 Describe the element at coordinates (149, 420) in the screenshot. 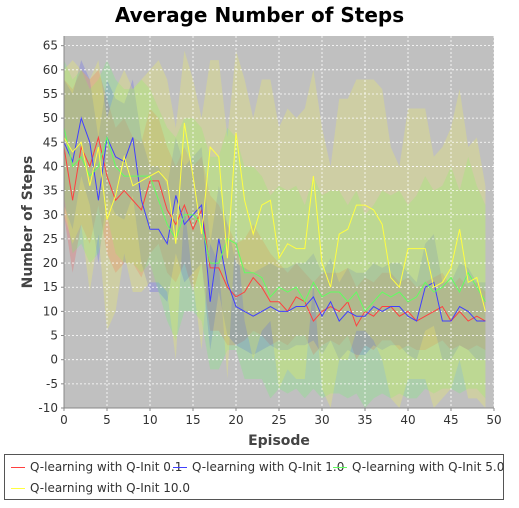

I see `x-tick-label: 10` at that location.